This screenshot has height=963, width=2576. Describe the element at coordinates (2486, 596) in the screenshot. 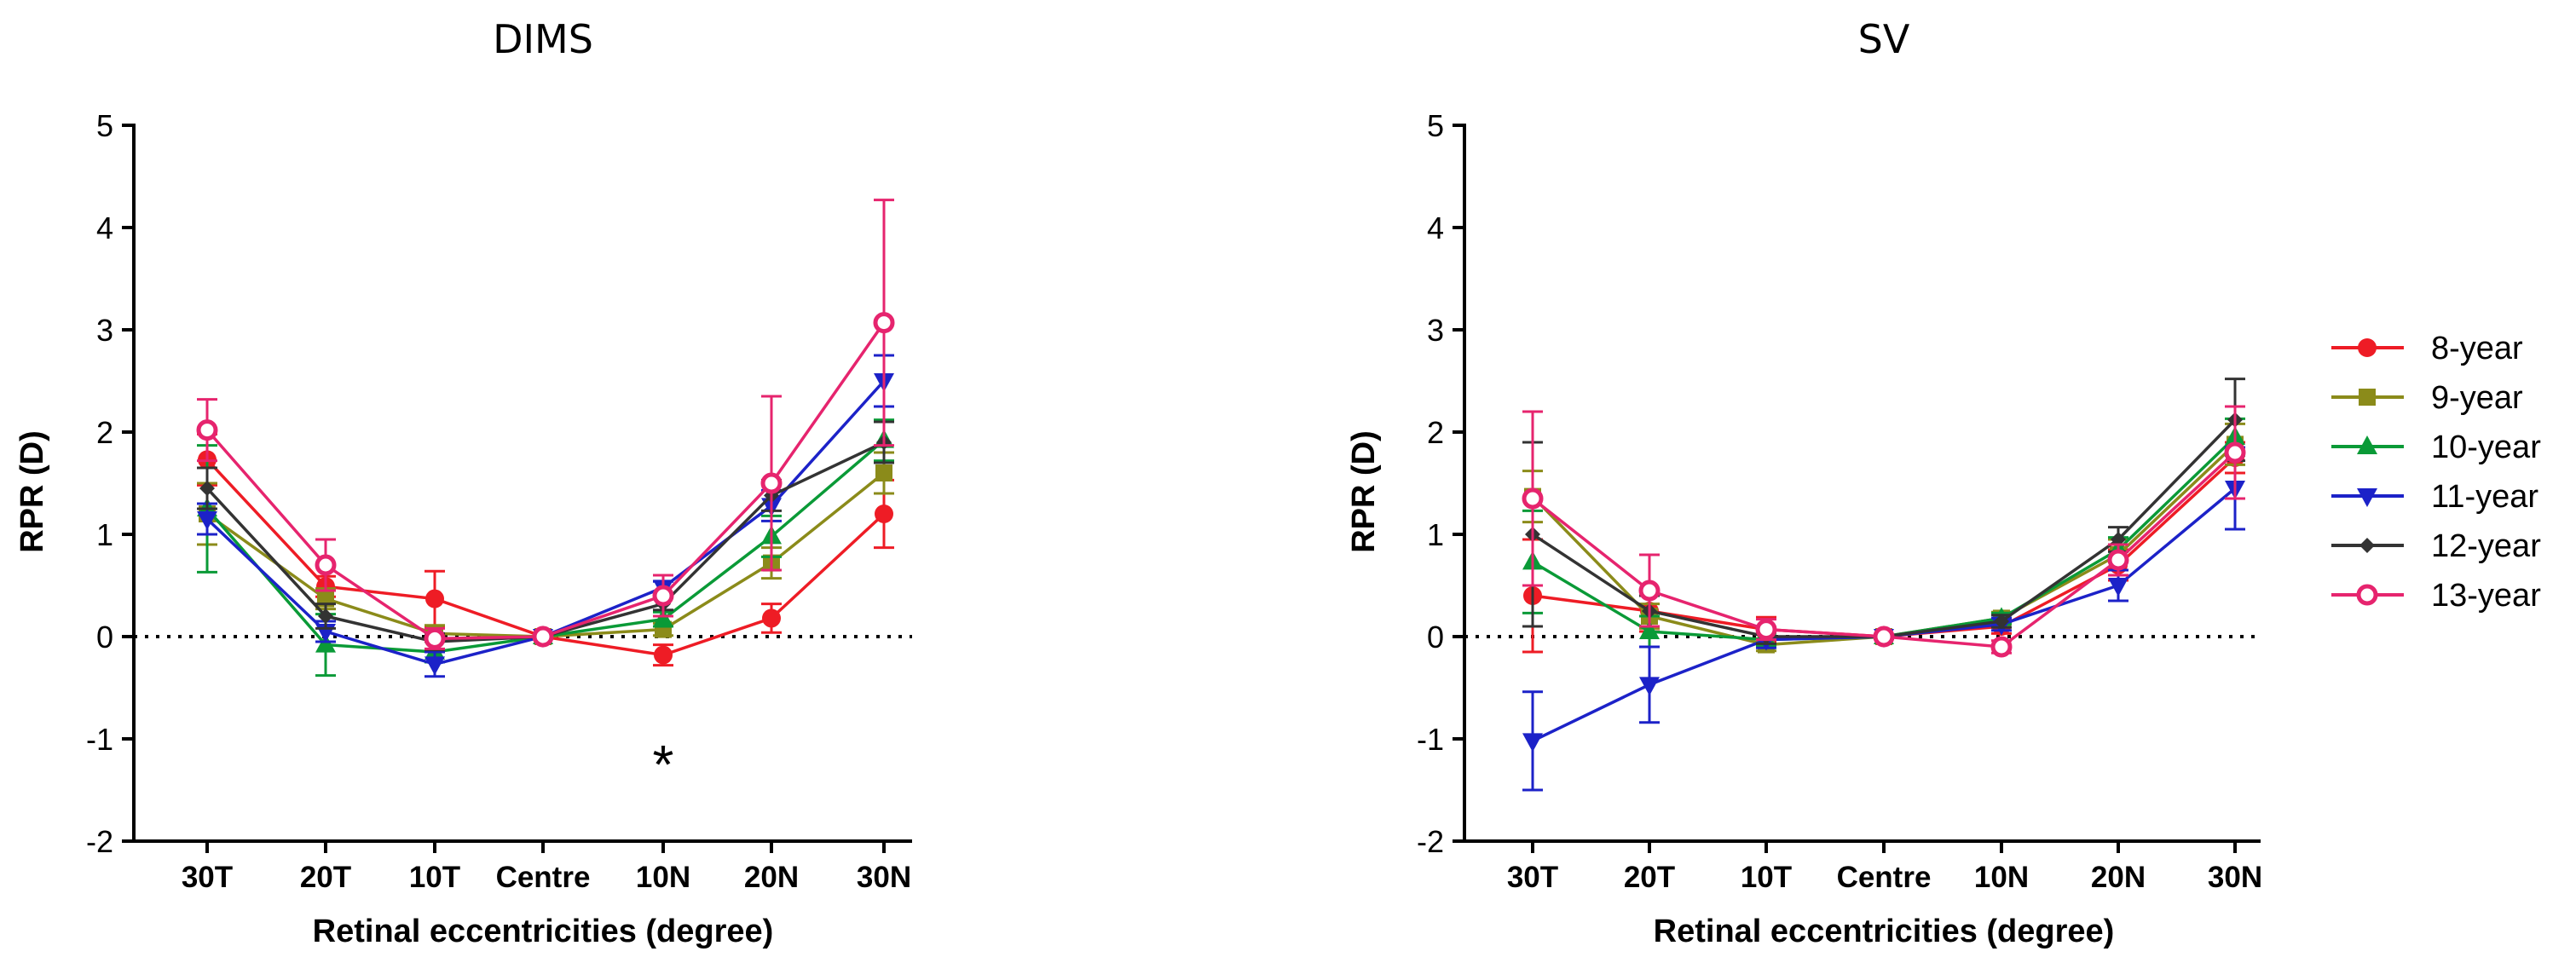

I see `legend-label: 13-year` at that location.